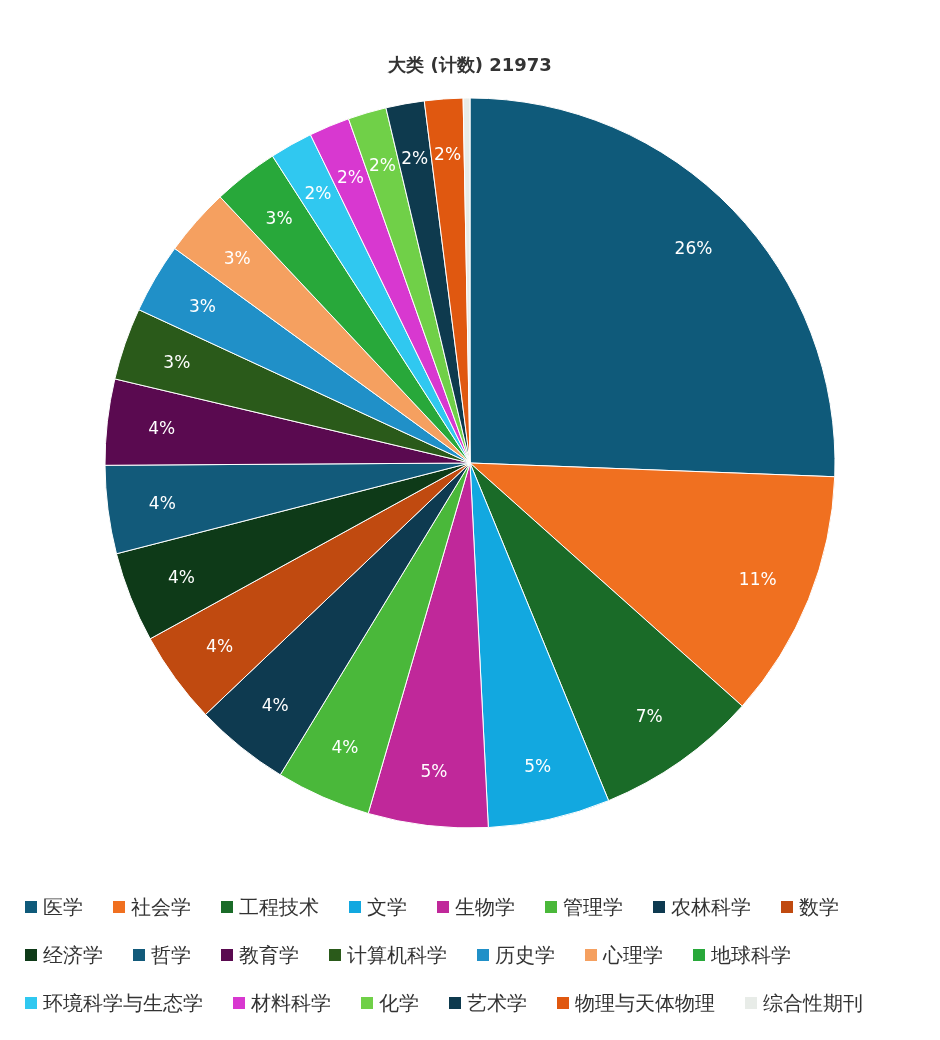 The height and width of the screenshot is (1040, 940). I want to click on data-label: 11%, so click(757, 579).